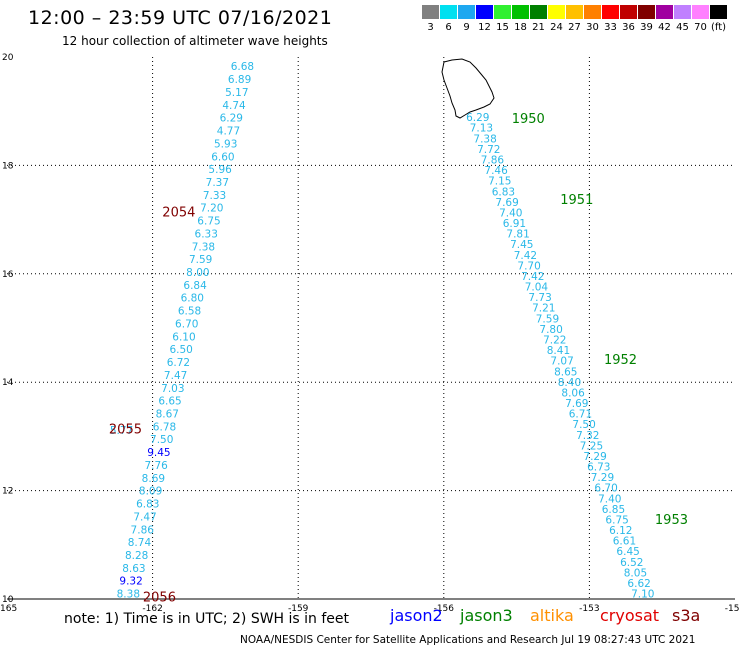  I want to click on lon-tick-label: -156, so click(444, 609).